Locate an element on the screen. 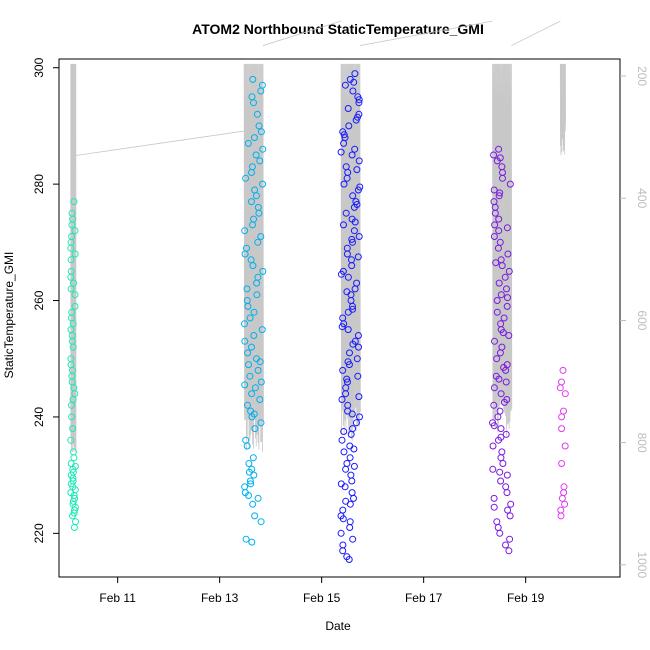 This screenshot has height=650, width=650. x-axis-label: Date is located at coordinates (338, 626).